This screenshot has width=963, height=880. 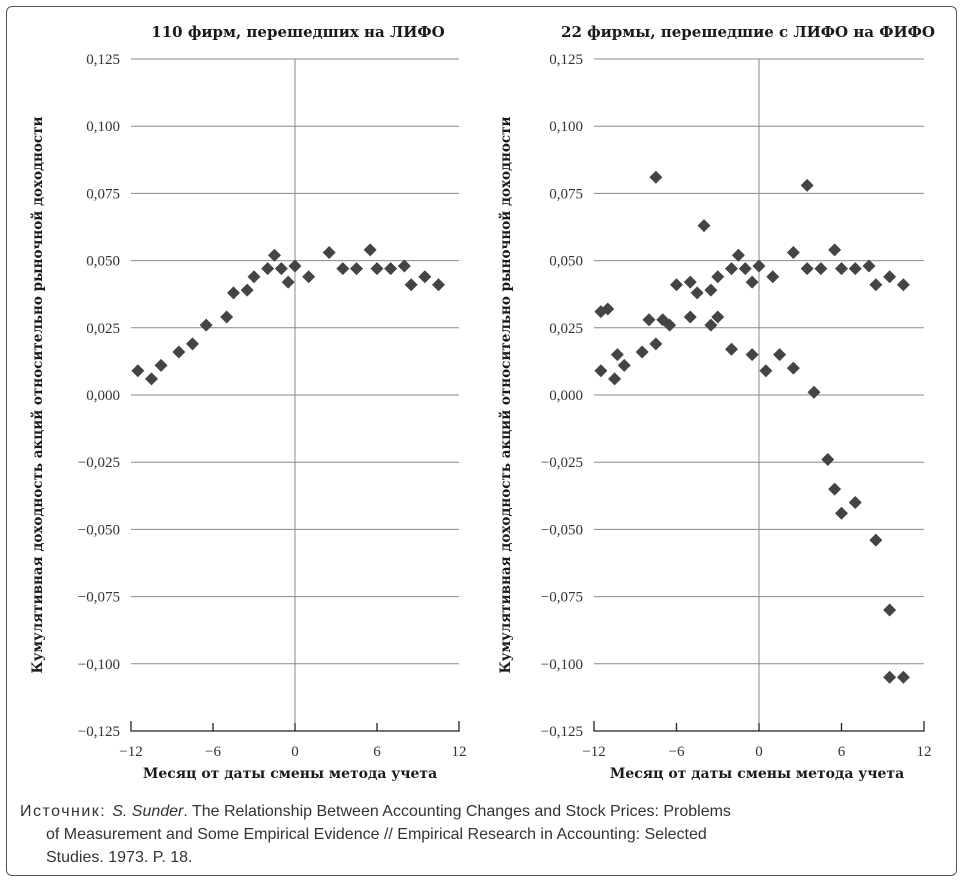 I want to click on chart-1-x-tick-label: −12, so click(x=130, y=752).